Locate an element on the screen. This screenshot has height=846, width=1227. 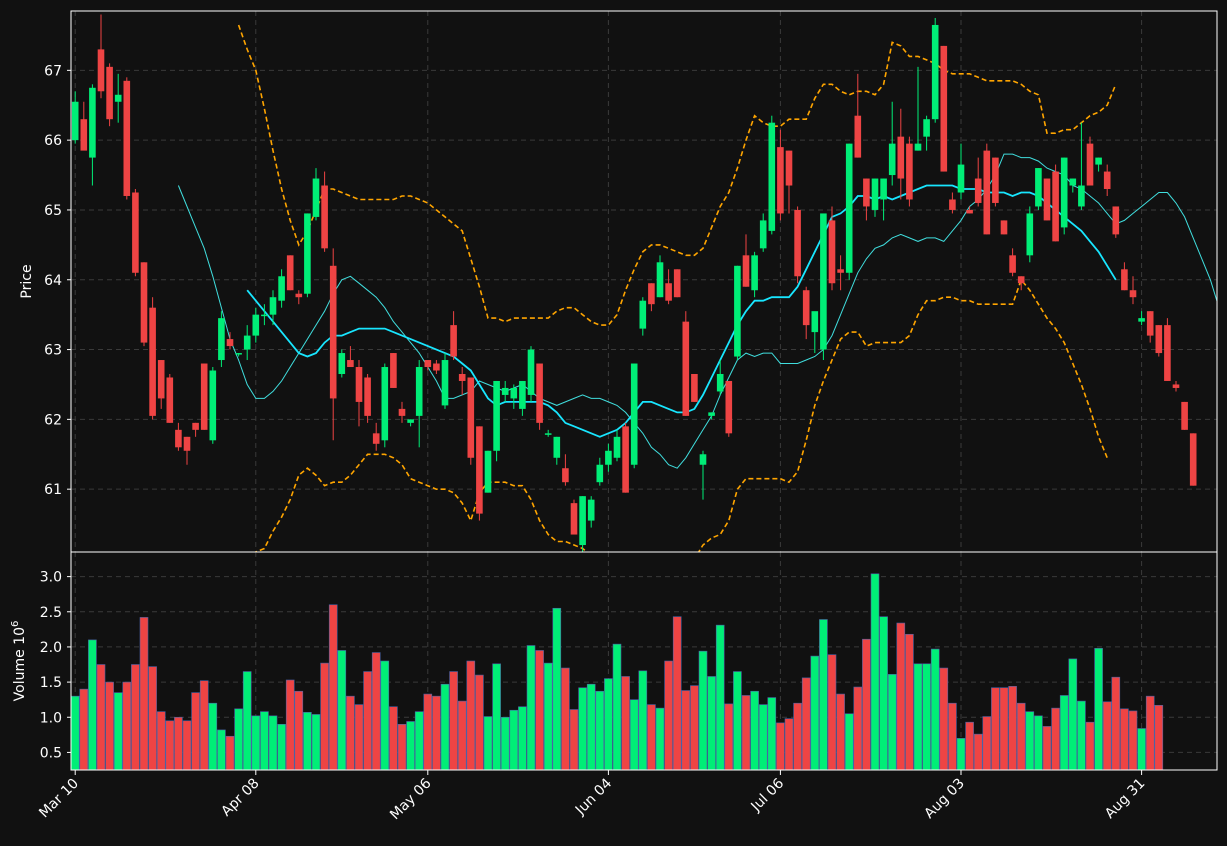
price-tick-label: 65 is located at coordinates (53, 211).